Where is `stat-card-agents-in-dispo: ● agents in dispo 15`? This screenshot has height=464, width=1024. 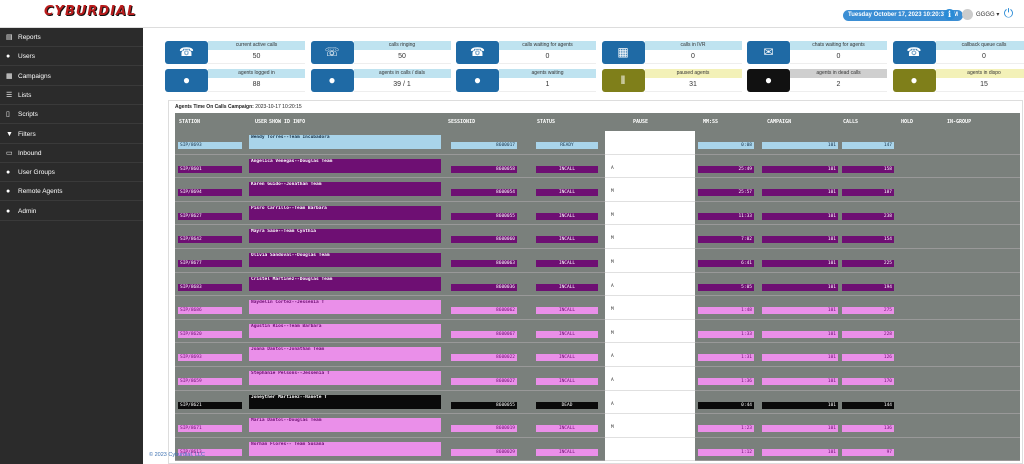 stat-card-agents-in-dispo: ● agents in dispo 15 is located at coordinates (958, 80).